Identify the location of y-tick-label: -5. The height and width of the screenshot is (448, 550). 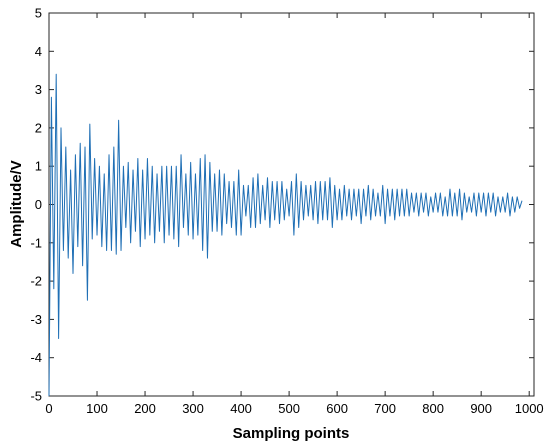
(36, 396).